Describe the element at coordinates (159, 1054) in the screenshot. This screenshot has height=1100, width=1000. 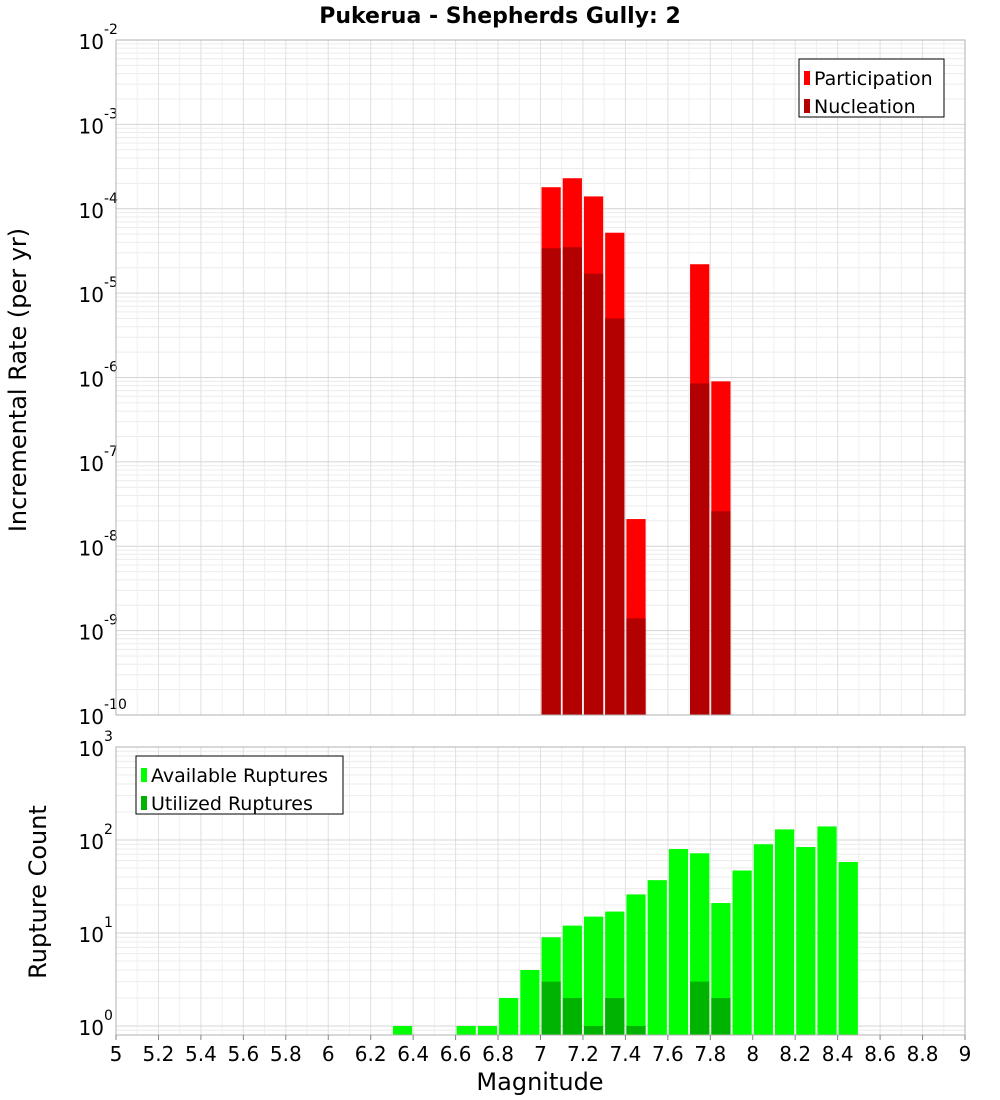
I see `x-tick-label: 5.2` at that location.